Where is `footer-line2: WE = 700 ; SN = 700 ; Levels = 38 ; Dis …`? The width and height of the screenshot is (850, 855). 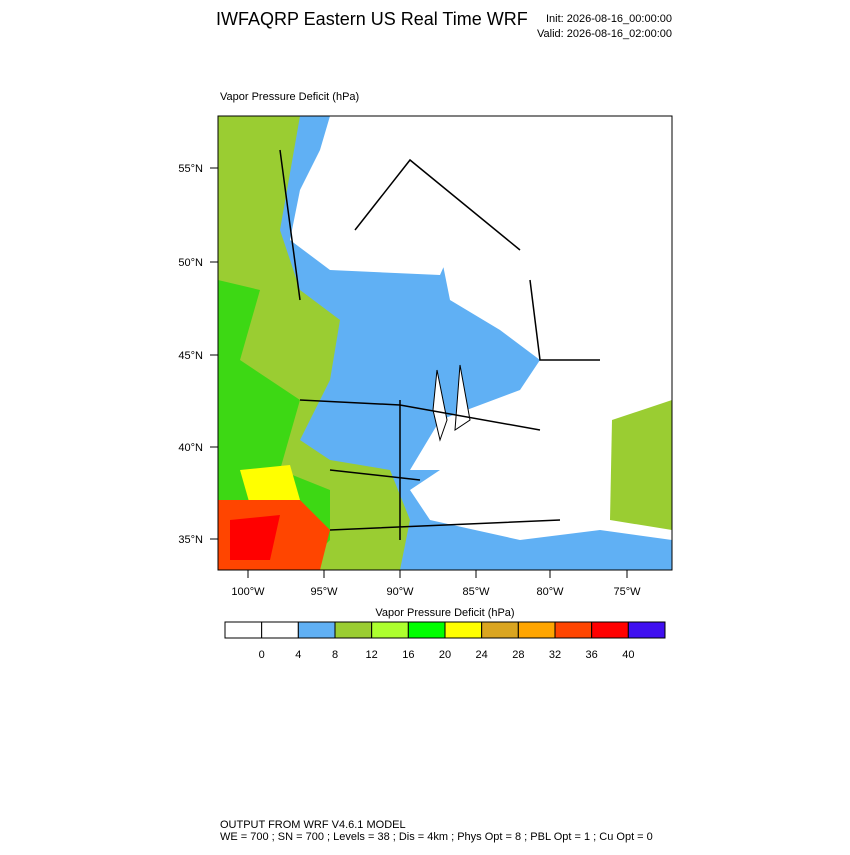 footer-line2: WE = 700 ; SN = 700 ; Levels = 38 ; Dis … is located at coordinates (436, 837).